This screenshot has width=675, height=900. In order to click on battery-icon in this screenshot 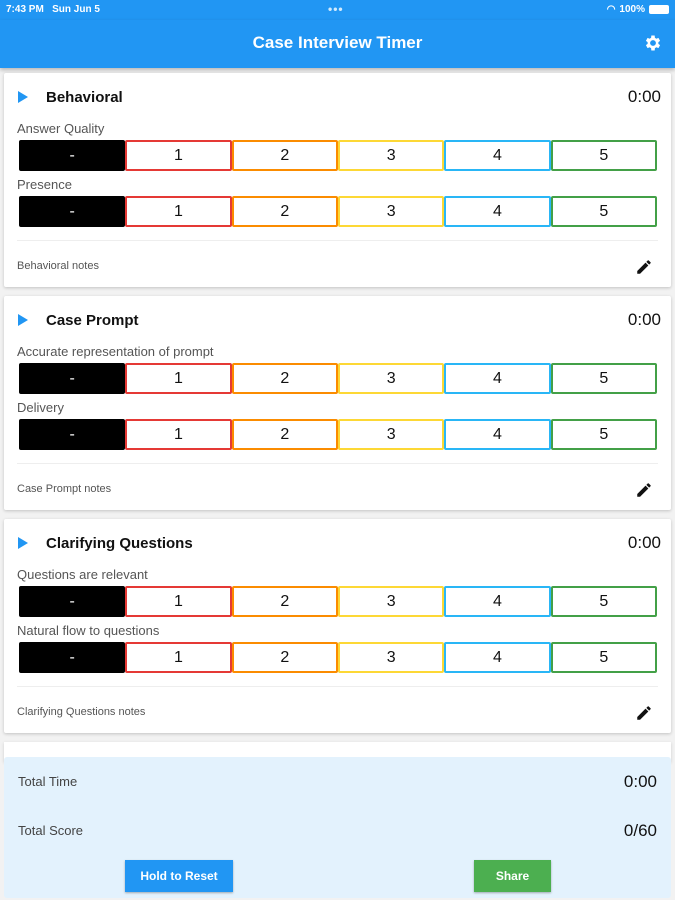, I will do `click(659, 9)`.